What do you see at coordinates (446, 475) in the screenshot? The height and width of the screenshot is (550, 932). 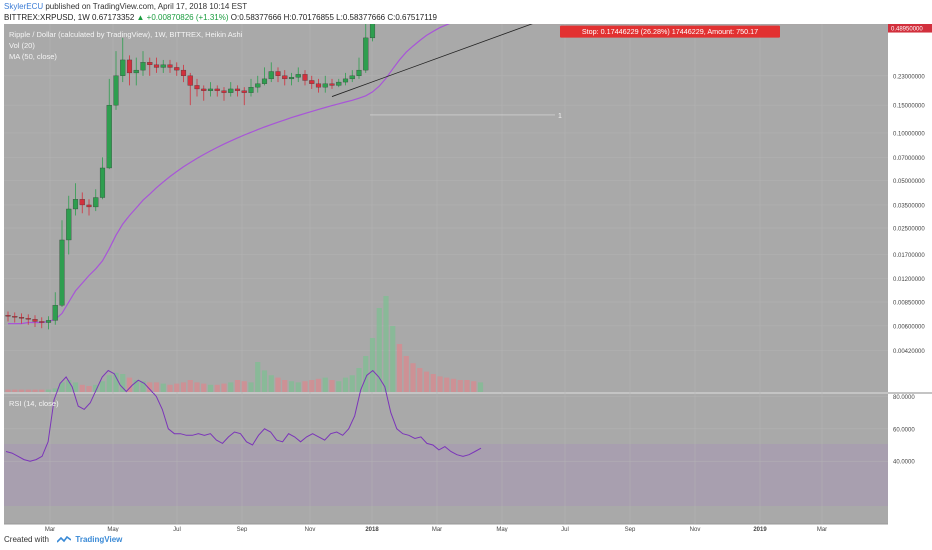 I see `rsi-band` at bounding box center [446, 475].